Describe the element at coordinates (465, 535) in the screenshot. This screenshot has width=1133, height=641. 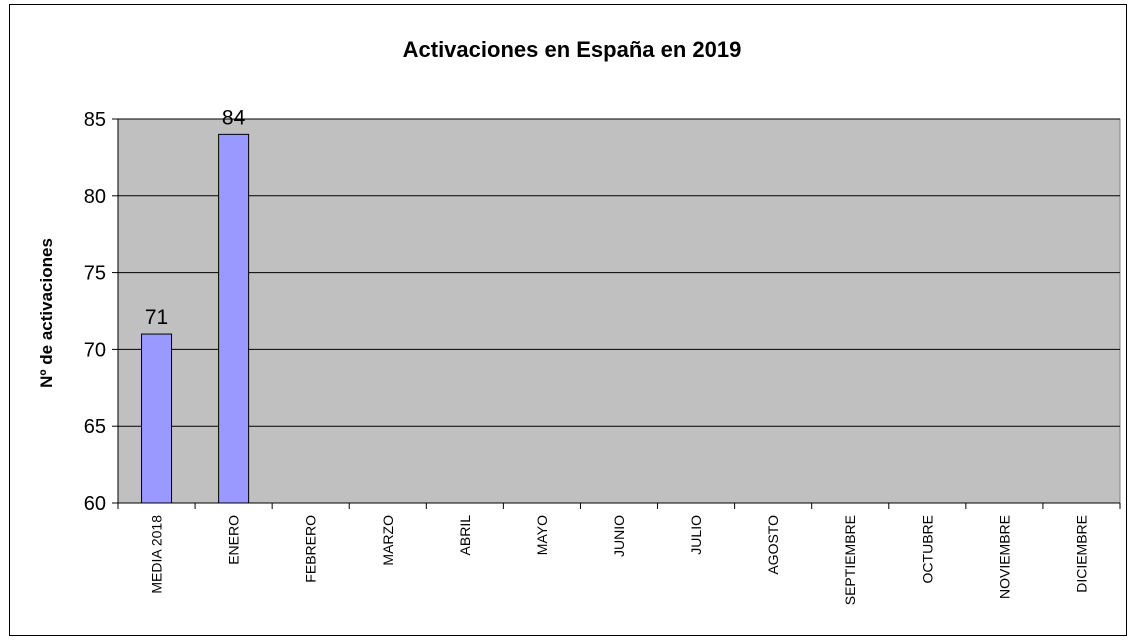
I see `x-tick-label: ABRIL` at that location.